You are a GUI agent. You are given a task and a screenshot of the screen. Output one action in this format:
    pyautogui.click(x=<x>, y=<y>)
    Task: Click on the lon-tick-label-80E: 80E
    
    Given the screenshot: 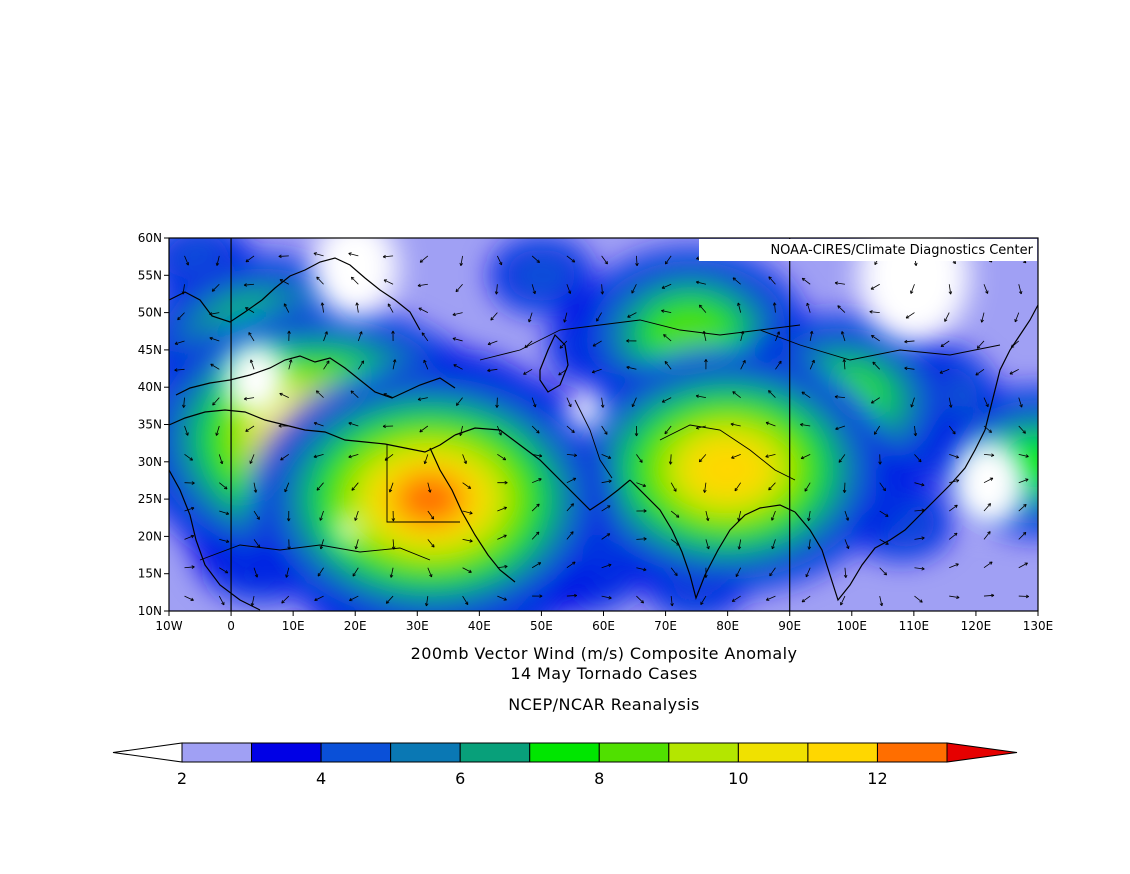 What is the action you would take?
    pyautogui.click(x=727, y=626)
    